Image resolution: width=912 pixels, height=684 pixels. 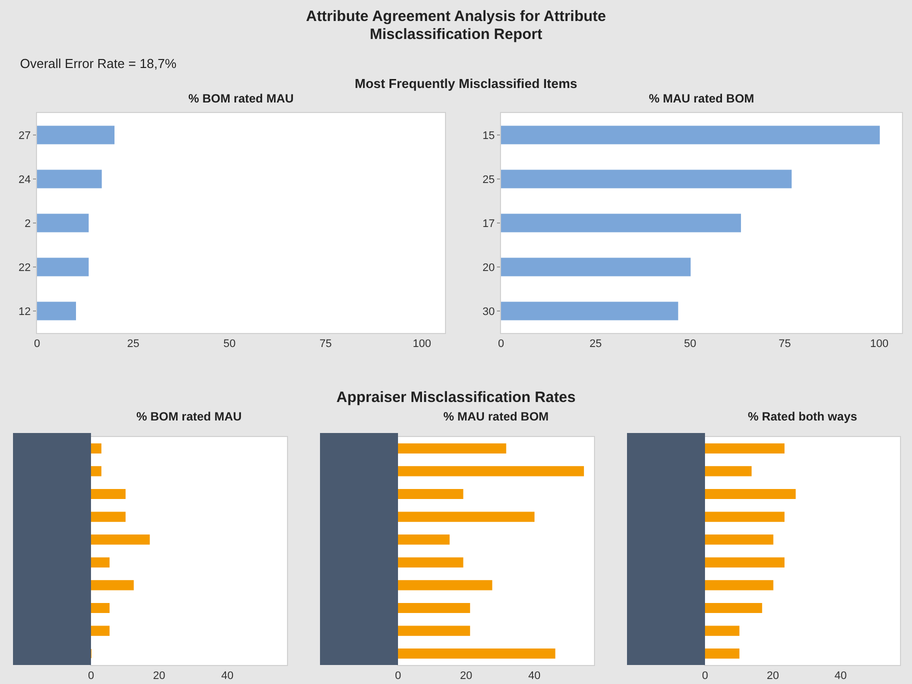 I want to click on text: Overall Error Rate = 18,7%, so click(x=98, y=63).